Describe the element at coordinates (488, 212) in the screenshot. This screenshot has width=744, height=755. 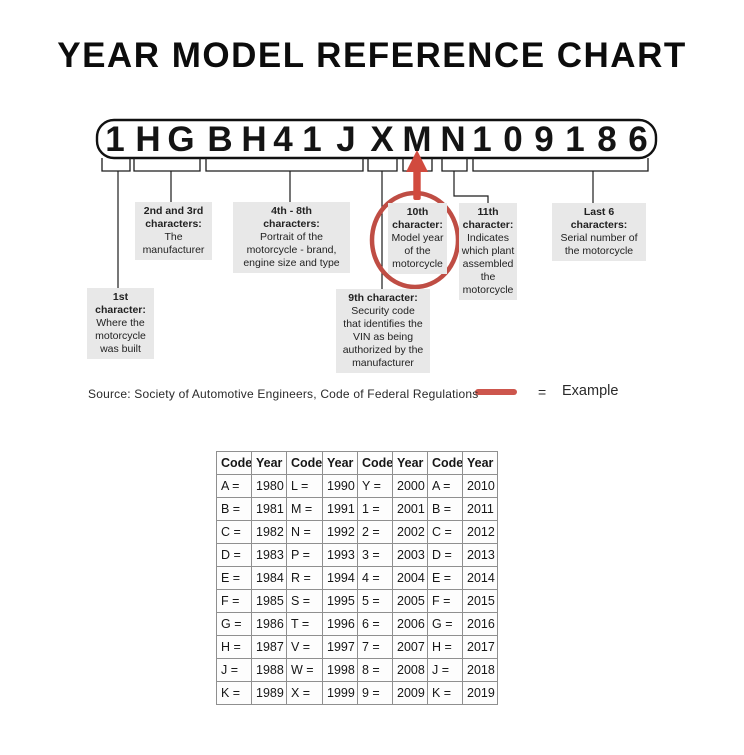
I see `callout-header-line: 11th` at that location.